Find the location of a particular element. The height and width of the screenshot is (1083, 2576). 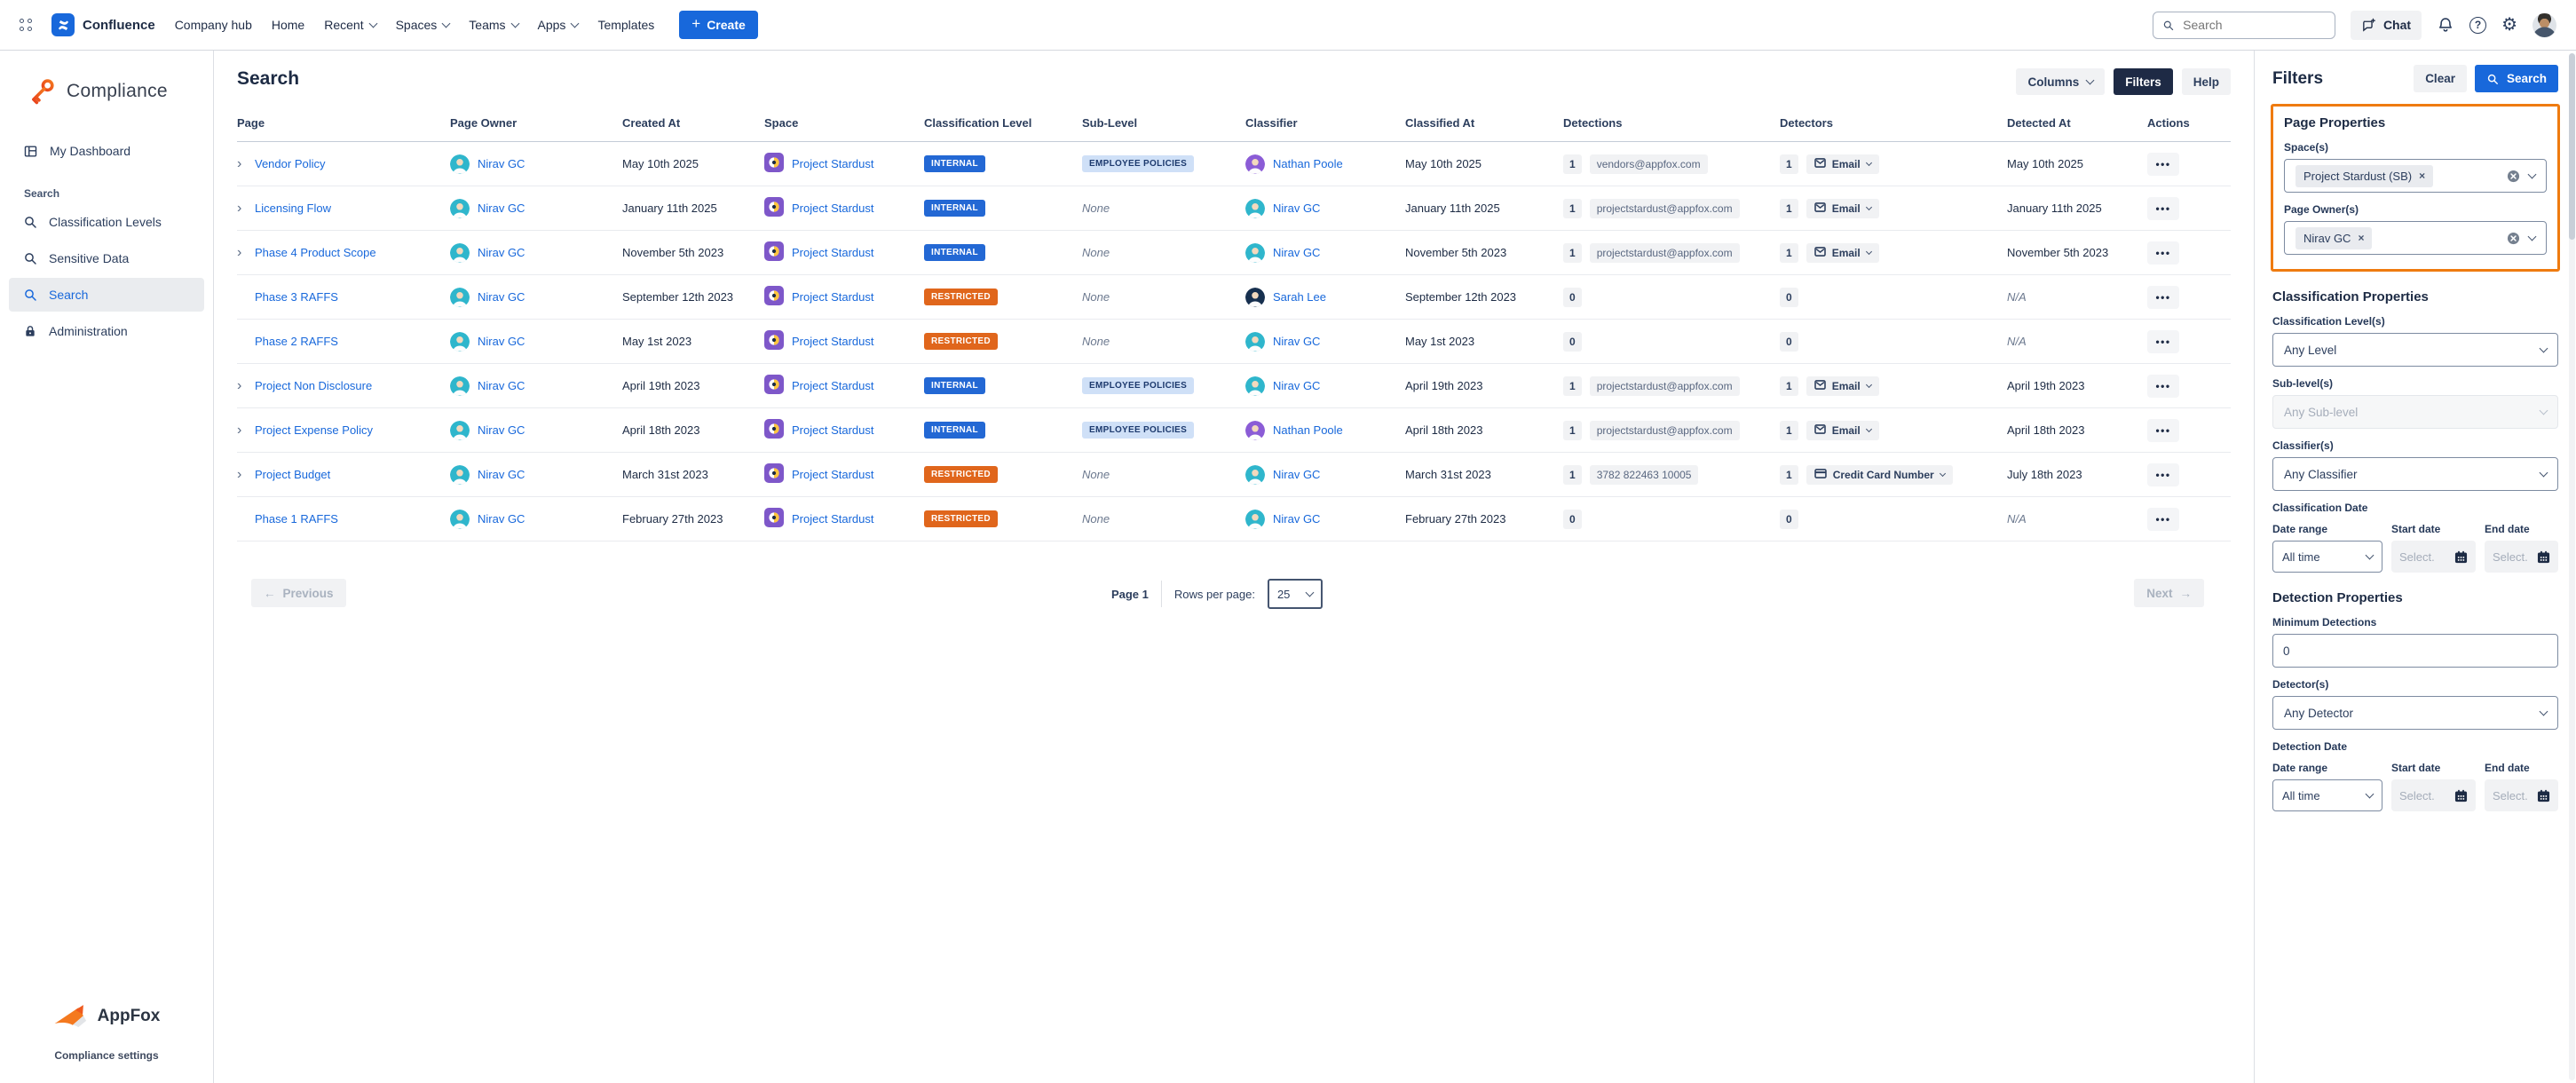

page-link: Phase 2 RAFFS is located at coordinates (296, 341).